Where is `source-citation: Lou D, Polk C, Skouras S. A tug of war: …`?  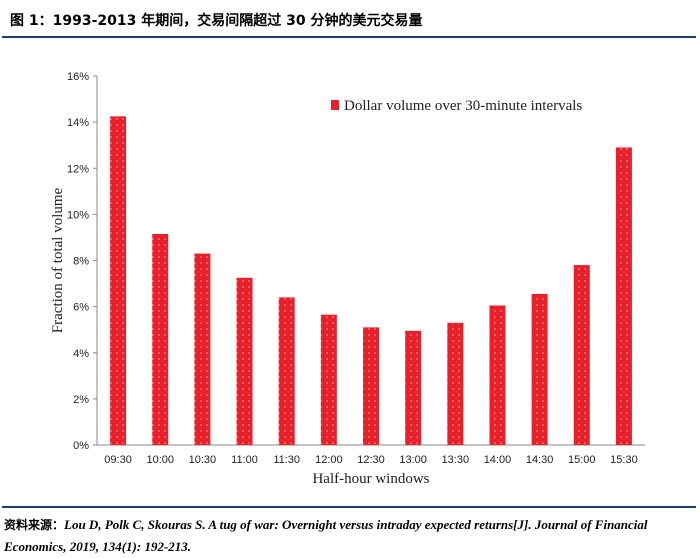 source-citation: Lou D, Polk C, Skouras S. A tug of war: … is located at coordinates (326, 535).